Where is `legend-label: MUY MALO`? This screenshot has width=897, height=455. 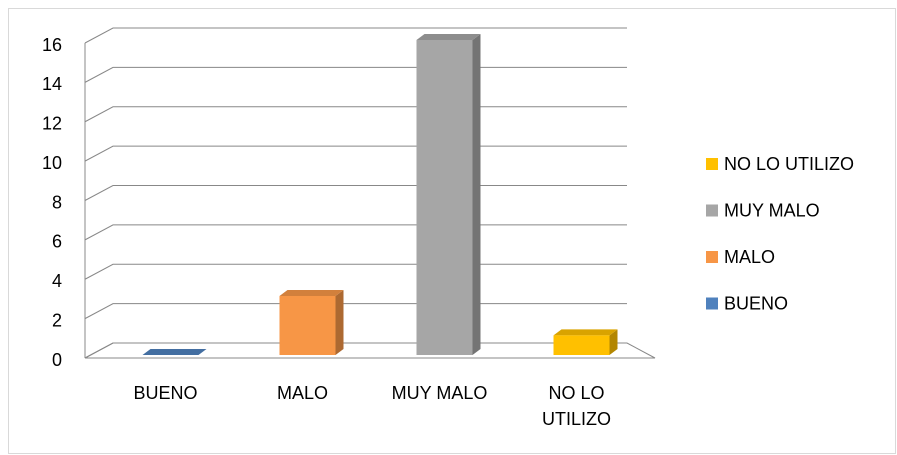 legend-label: MUY MALO is located at coordinates (772, 210).